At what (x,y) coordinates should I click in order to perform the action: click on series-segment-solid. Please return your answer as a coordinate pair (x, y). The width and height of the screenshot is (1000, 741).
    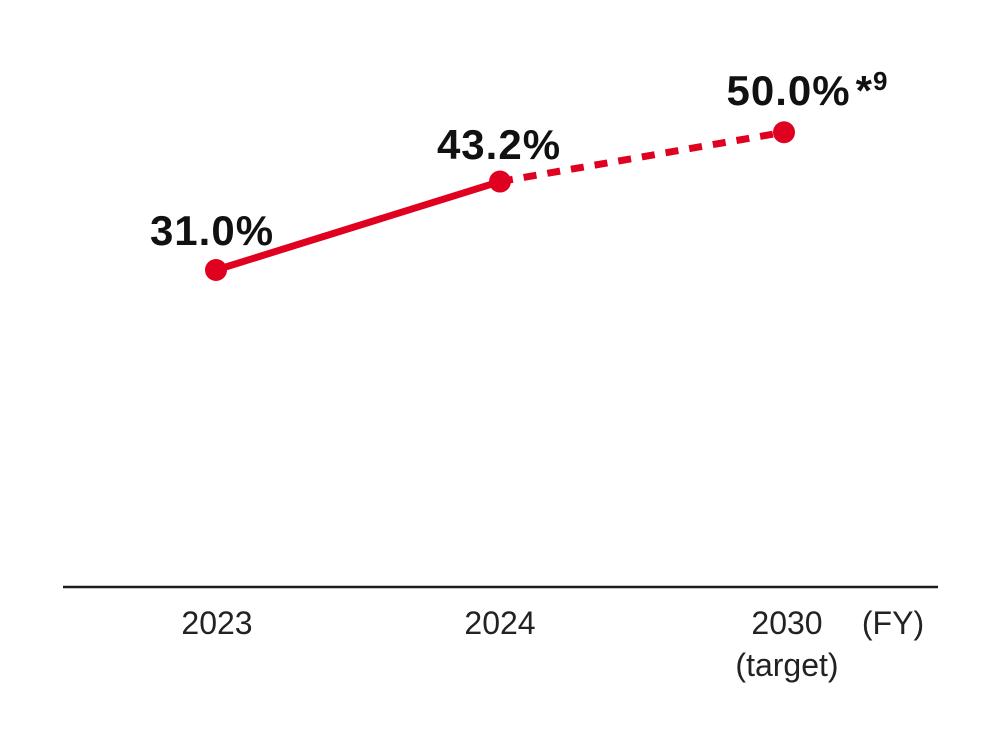
    Looking at the image, I should click on (358, 226).